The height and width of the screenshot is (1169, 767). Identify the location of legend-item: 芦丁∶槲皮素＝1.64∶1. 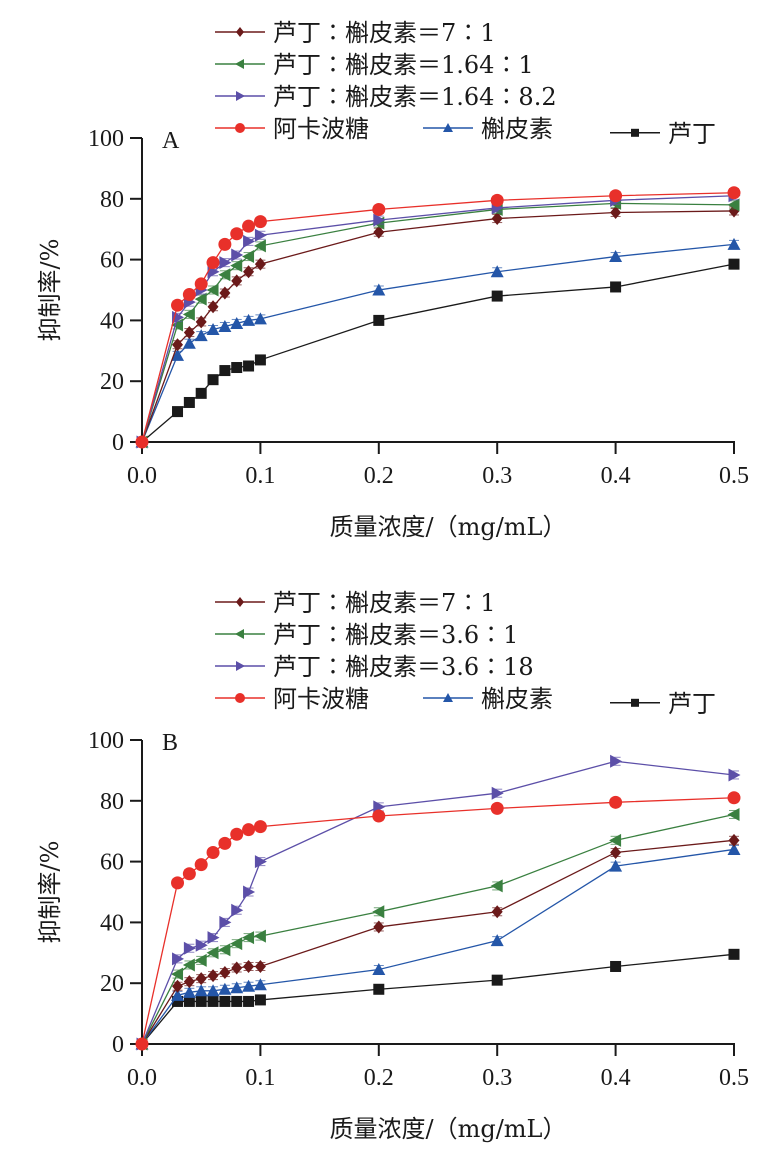
(374, 65).